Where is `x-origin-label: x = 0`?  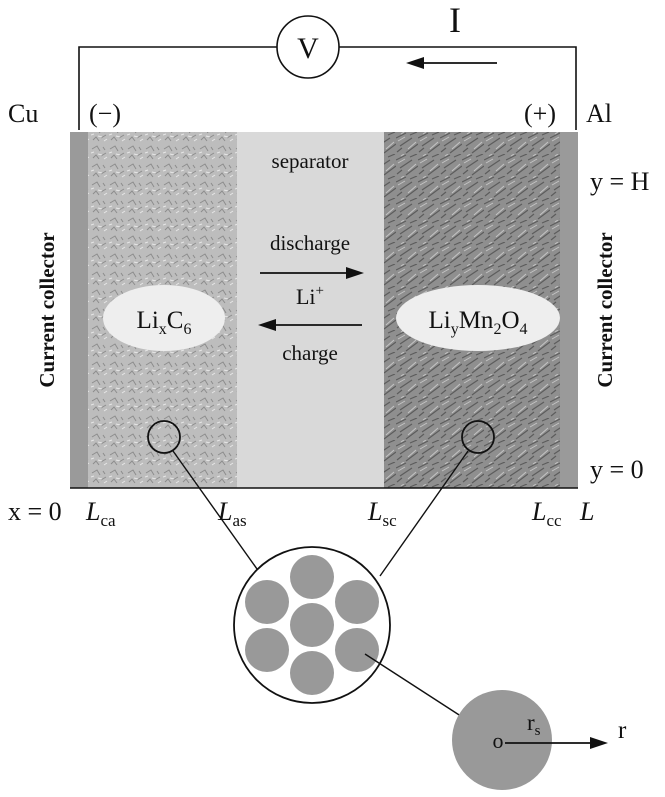 x-origin-label: x = 0 is located at coordinates (35, 511).